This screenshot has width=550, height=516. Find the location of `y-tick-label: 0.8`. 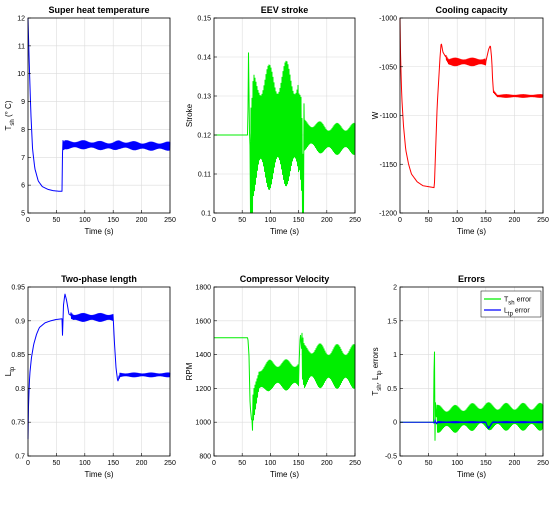

y-tick-label: 0.8 is located at coordinates (20, 389).